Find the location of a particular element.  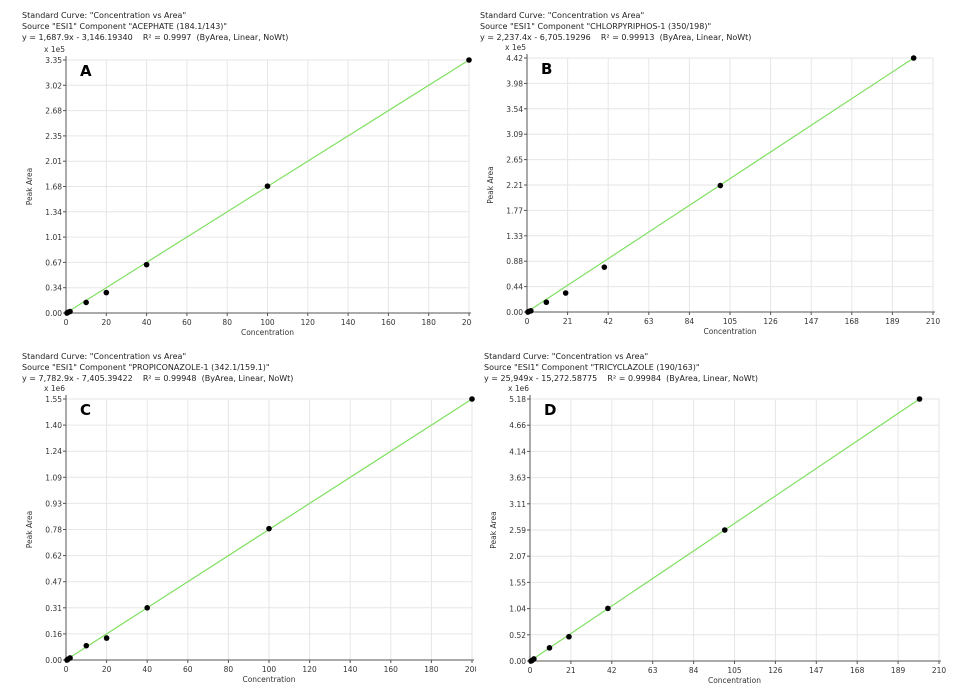

x-tick-label: 105 is located at coordinates (734, 670).